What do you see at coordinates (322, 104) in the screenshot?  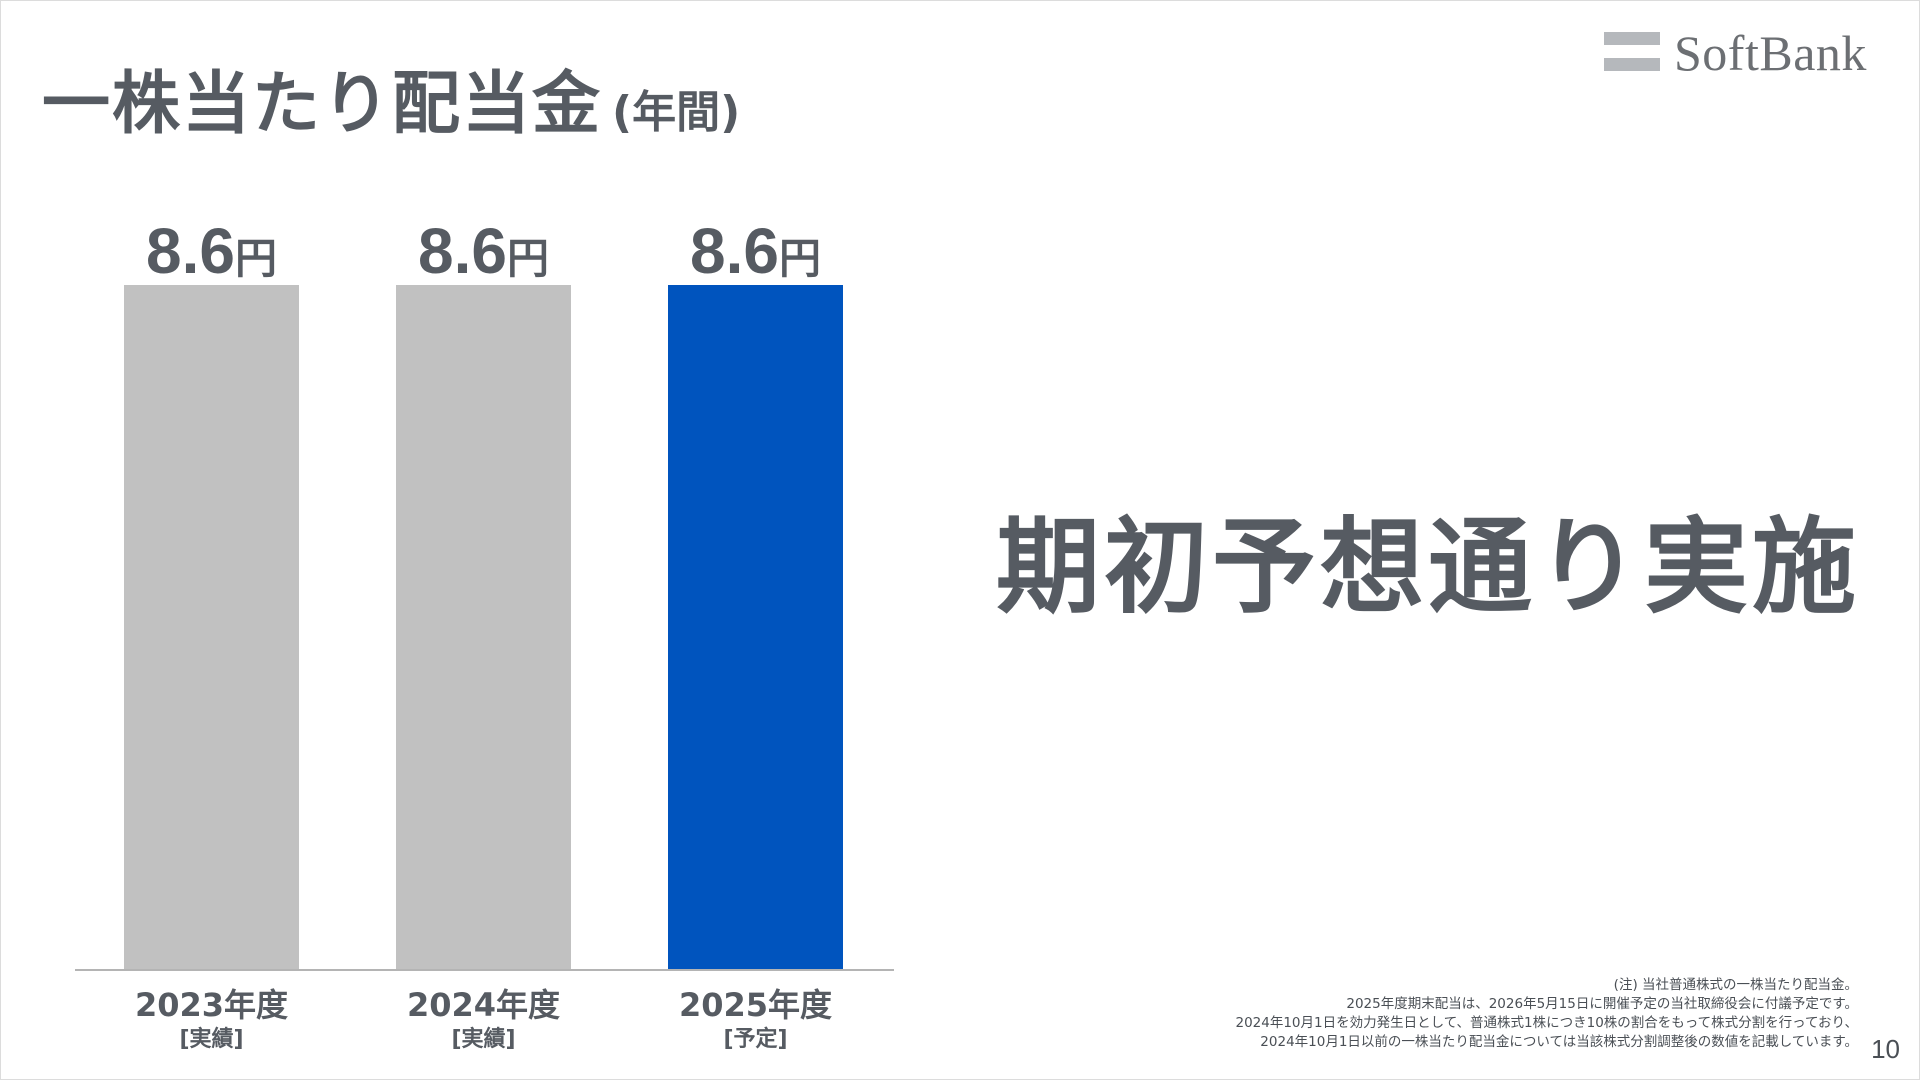 I see `title-main: 一株当たり配当金` at bounding box center [322, 104].